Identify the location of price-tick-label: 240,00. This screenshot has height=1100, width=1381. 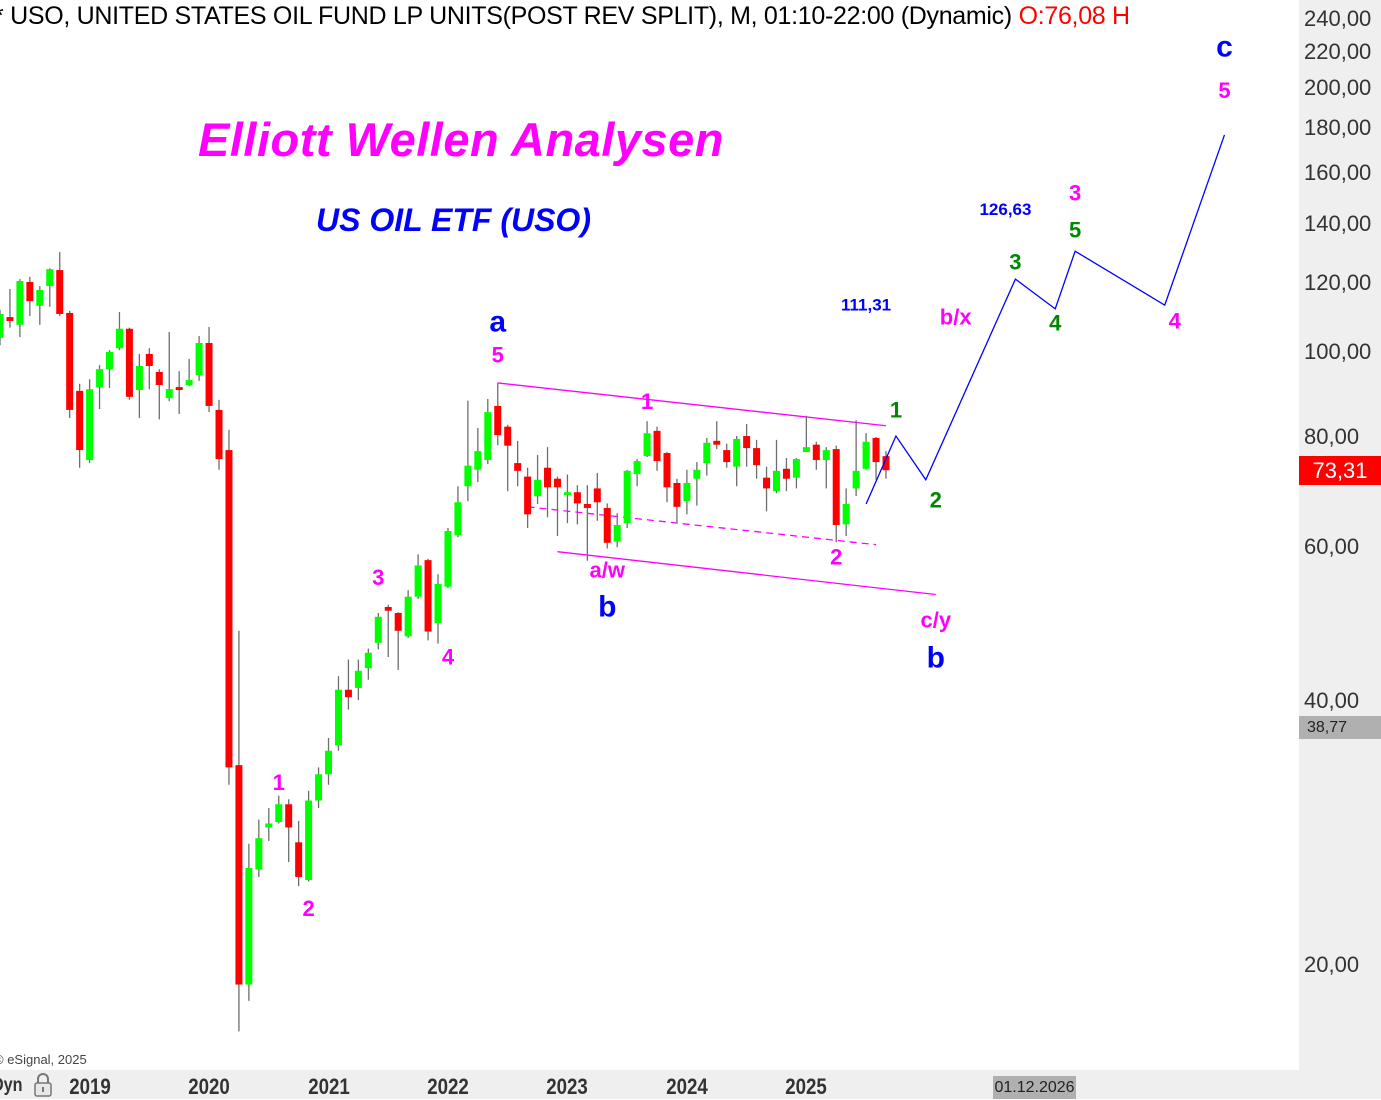
(1338, 18).